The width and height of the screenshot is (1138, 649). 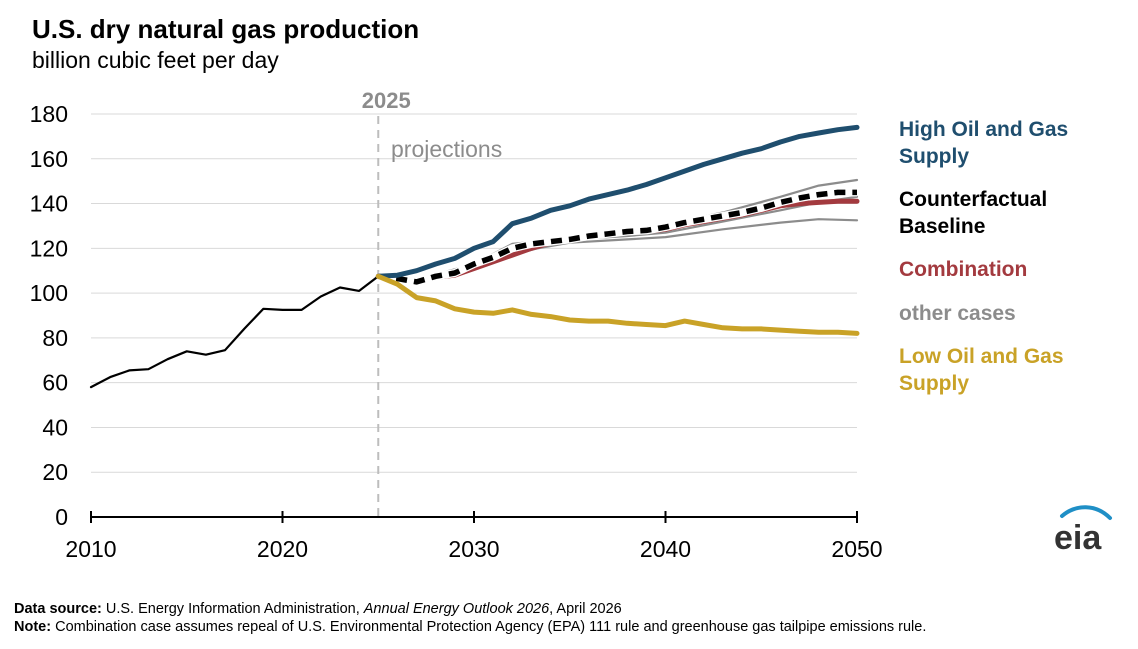 I want to click on y-tick-label: 40, so click(x=55, y=427).